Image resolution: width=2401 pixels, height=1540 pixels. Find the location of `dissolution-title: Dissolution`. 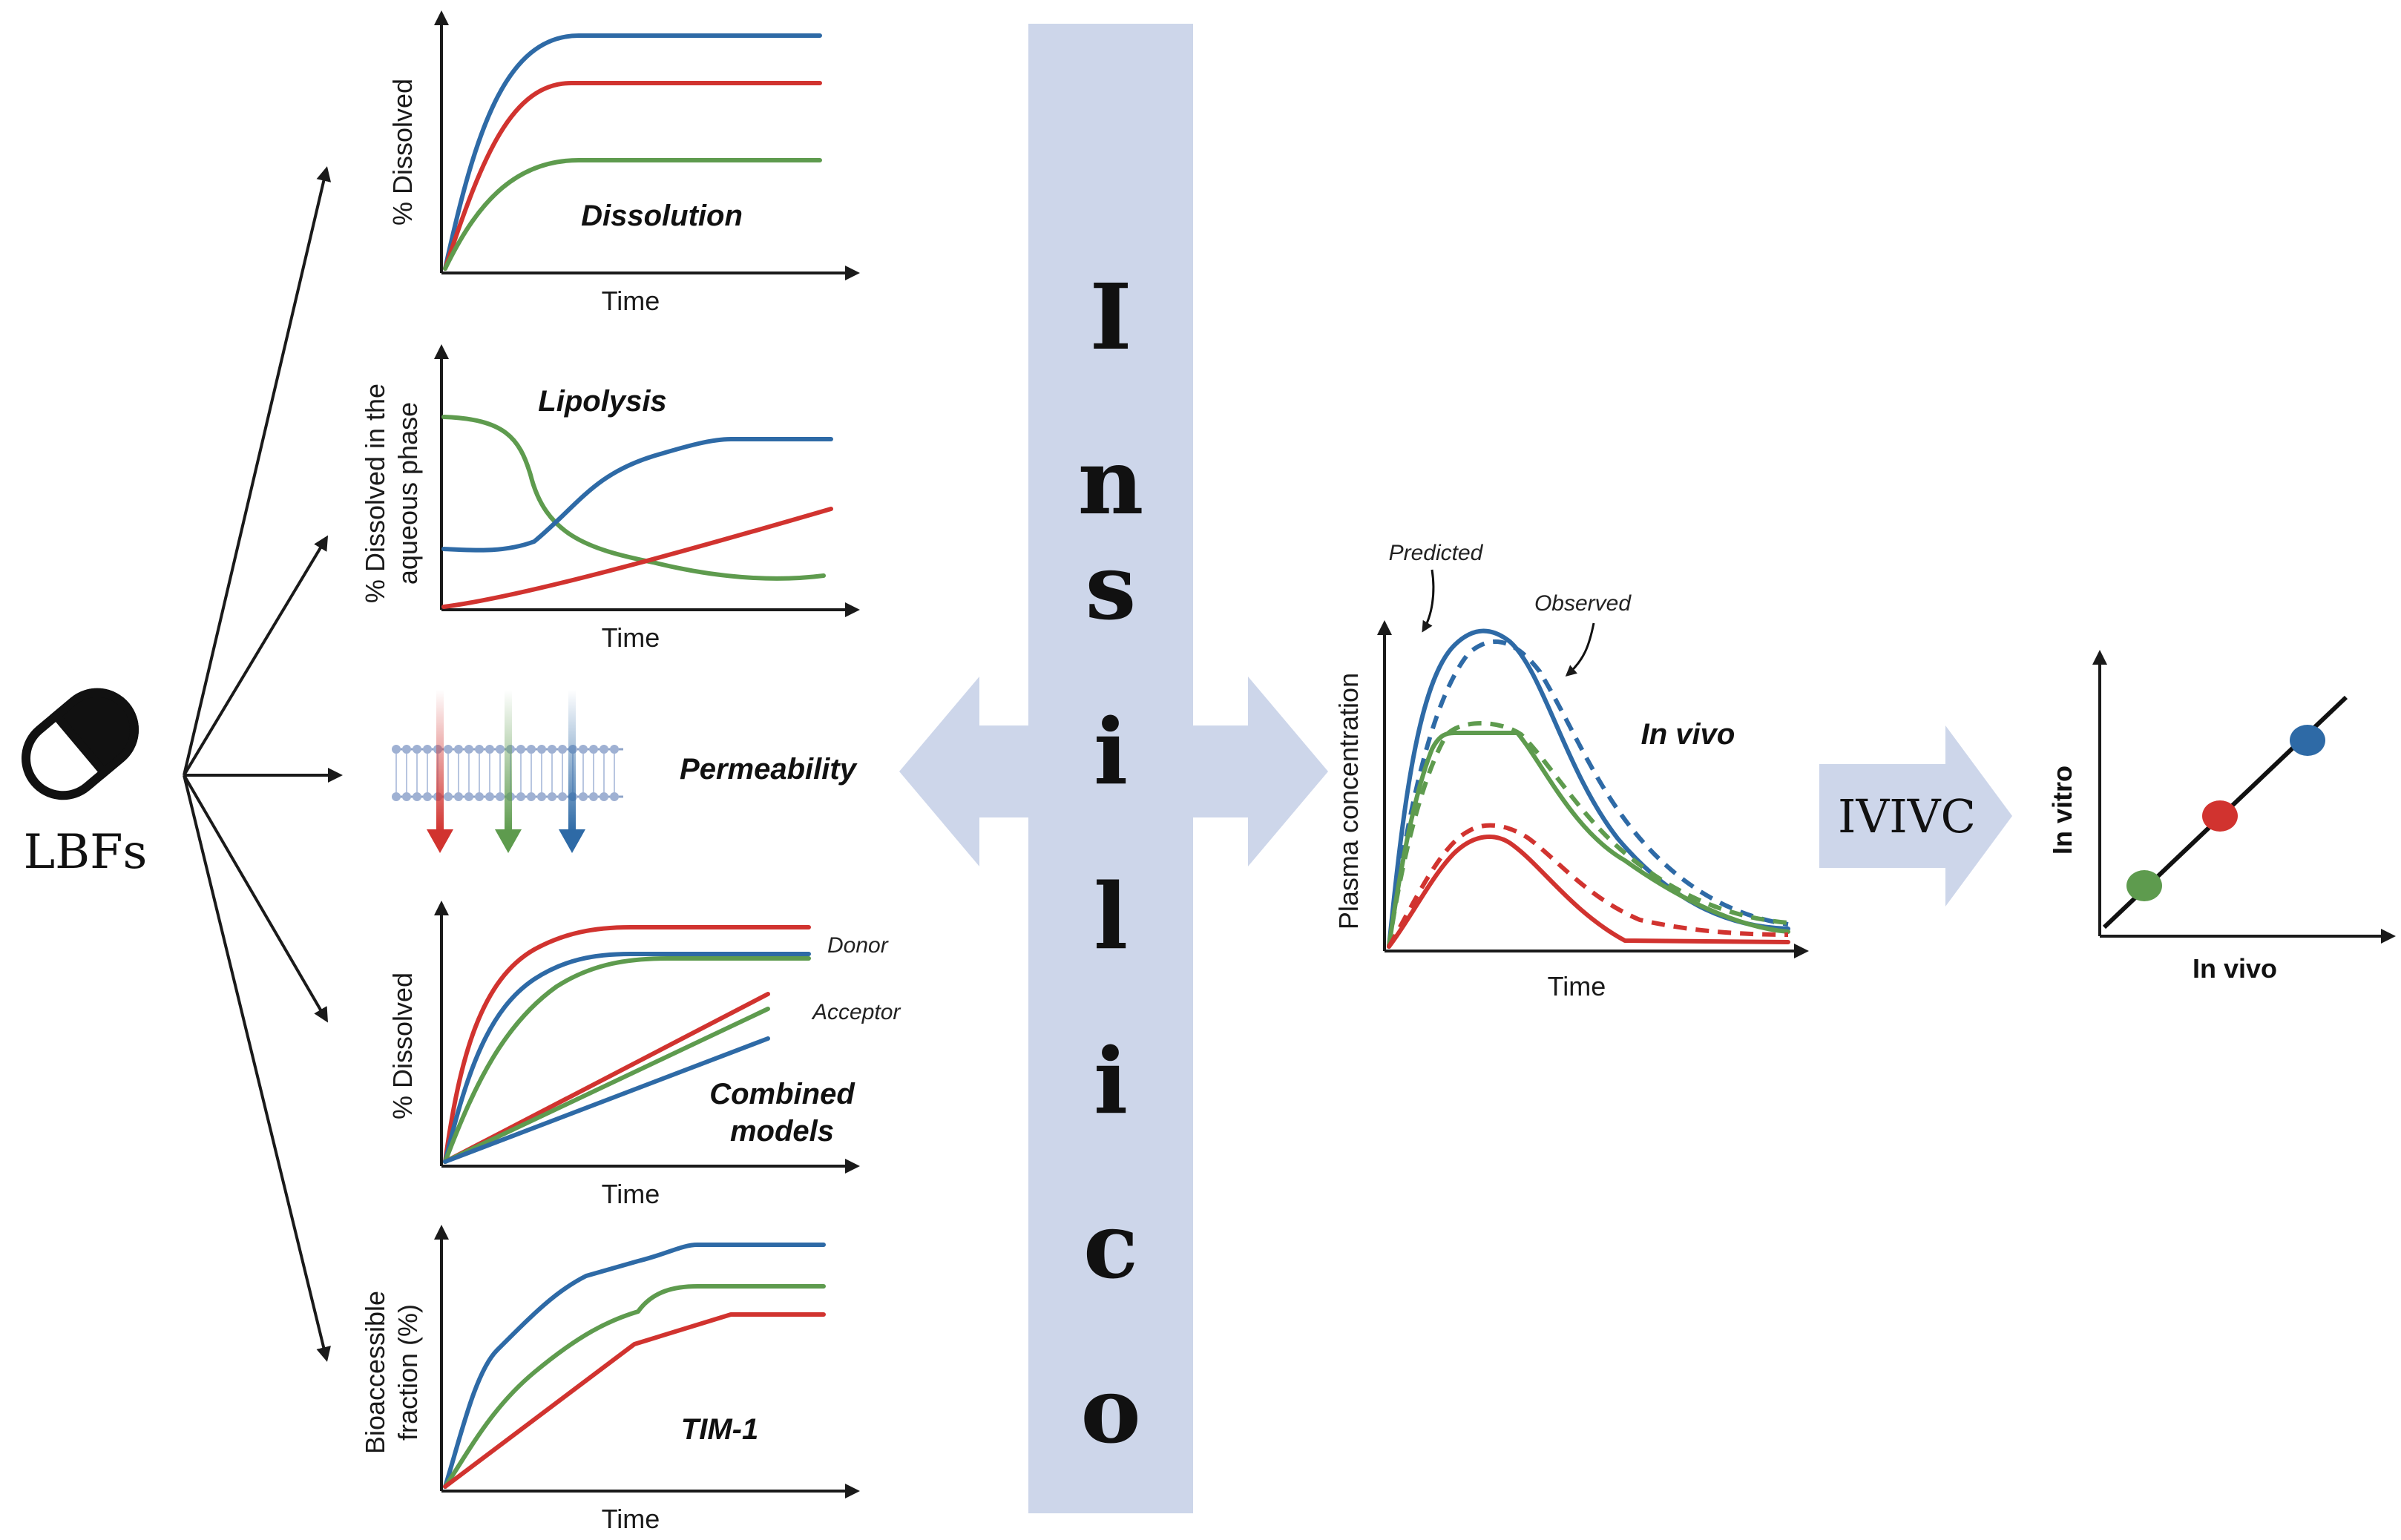

dissolution-title: Dissolution is located at coordinates (662, 216).